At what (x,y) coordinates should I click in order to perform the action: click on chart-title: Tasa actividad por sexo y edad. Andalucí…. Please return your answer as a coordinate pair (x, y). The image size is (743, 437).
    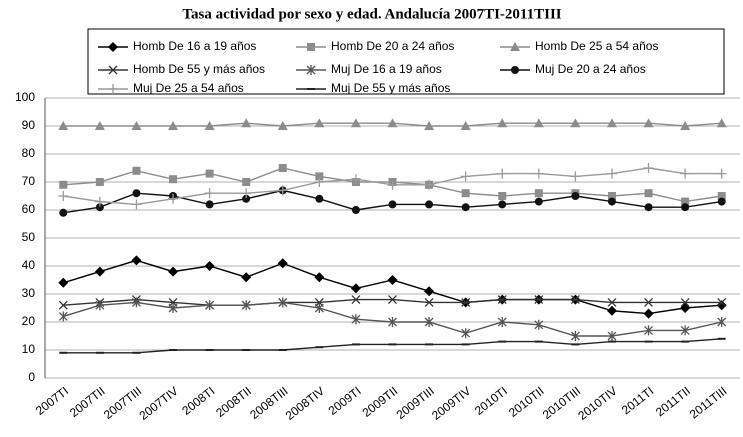
    Looking at the image, I should click on (371, 14).